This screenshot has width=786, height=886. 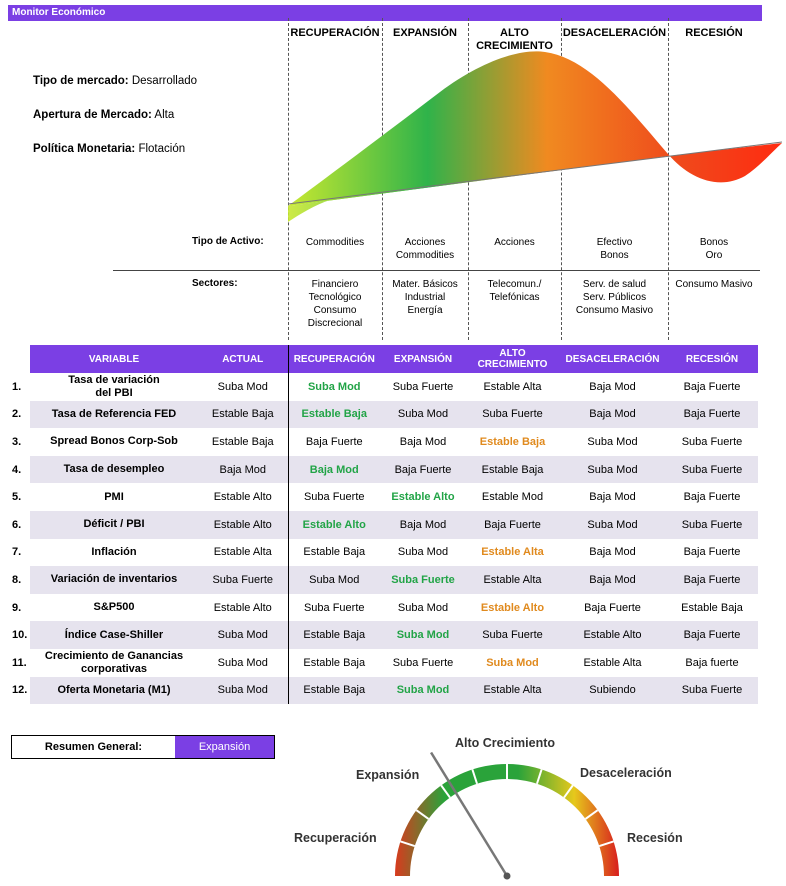 What do you see at coordinates (17, 607) in the screenshot?
I see `row-number: 9.` at bounding box center [17, 607].